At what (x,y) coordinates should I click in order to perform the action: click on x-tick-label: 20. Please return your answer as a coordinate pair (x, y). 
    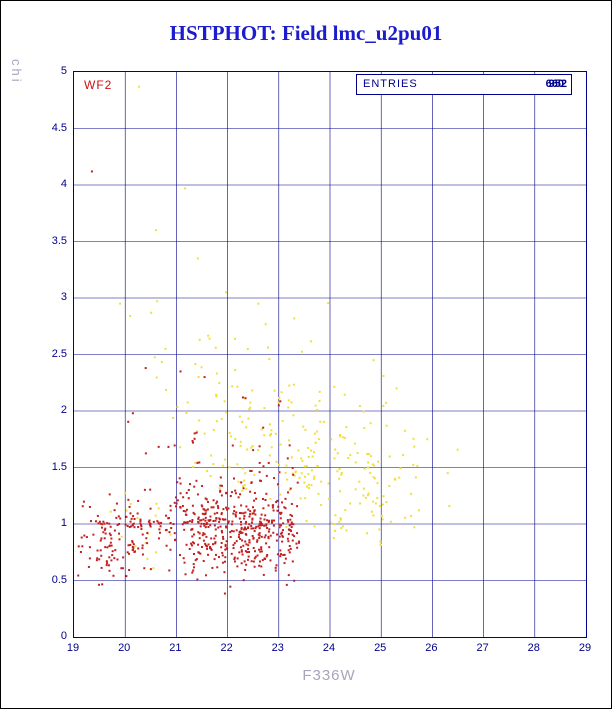
    Looking at the image, I should click on (124, 648).